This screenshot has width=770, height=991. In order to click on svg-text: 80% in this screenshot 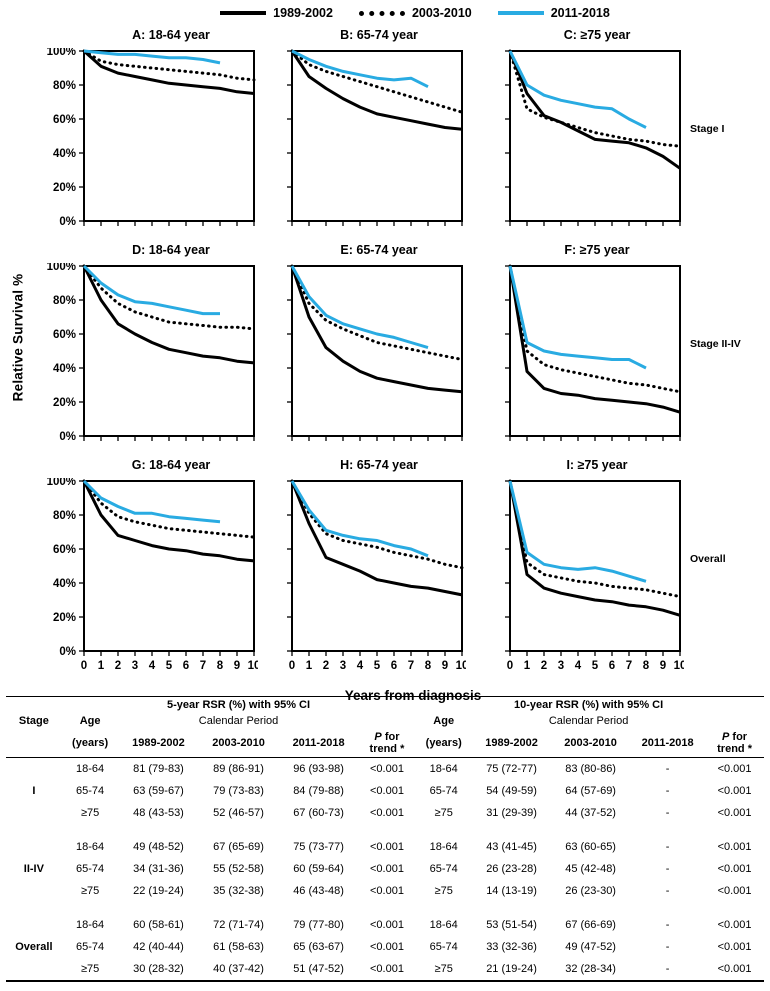, I will do `click(64, 86)`.